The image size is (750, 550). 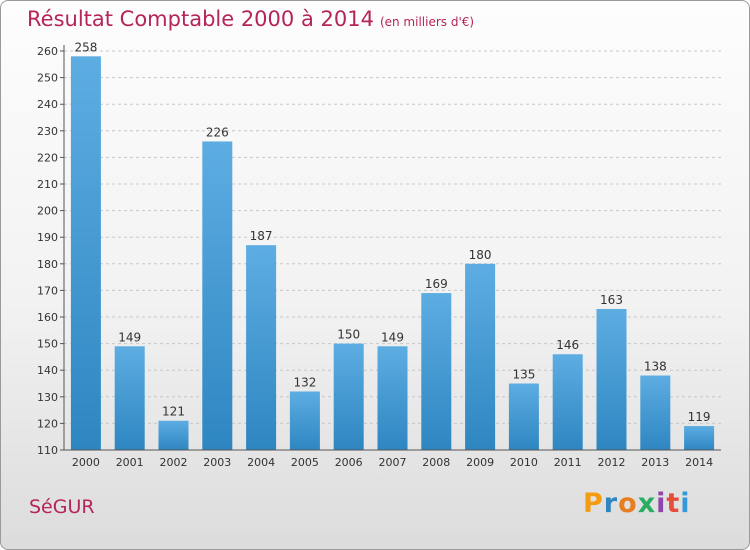 I want to click on data-label: 226, so click(x=217, y=132).